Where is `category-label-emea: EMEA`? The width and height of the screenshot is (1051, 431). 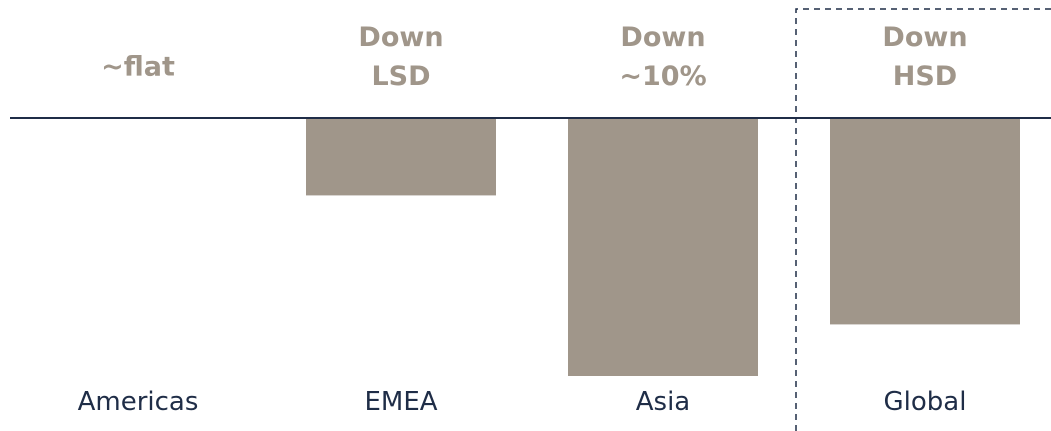 category-label-emea: EMEA is located at coordinates (400, 402).